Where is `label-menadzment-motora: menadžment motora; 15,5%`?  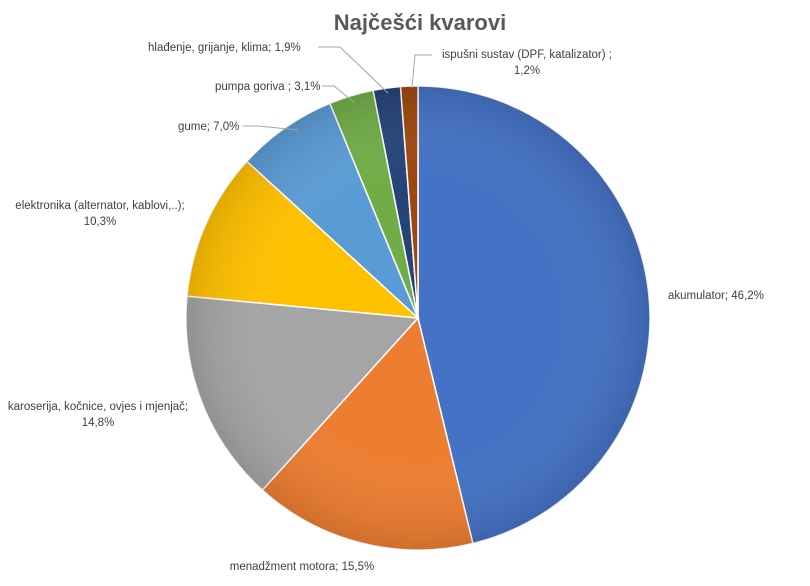
label-menadzment-motora: menadžment motora; 15,5% is located at coordinates (302, 567).